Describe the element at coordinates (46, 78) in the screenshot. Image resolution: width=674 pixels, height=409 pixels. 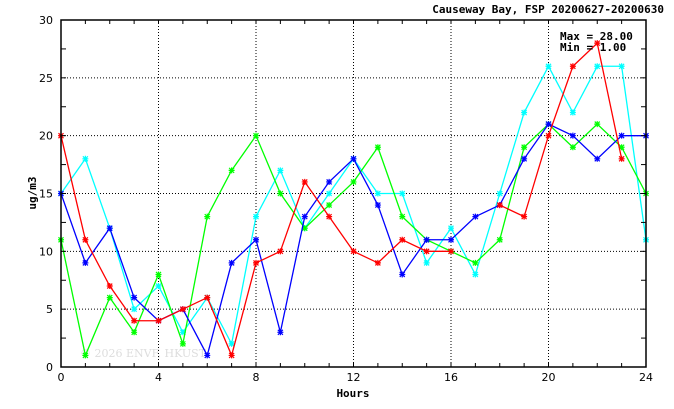
I see `y-tick-label: 25` at that location.